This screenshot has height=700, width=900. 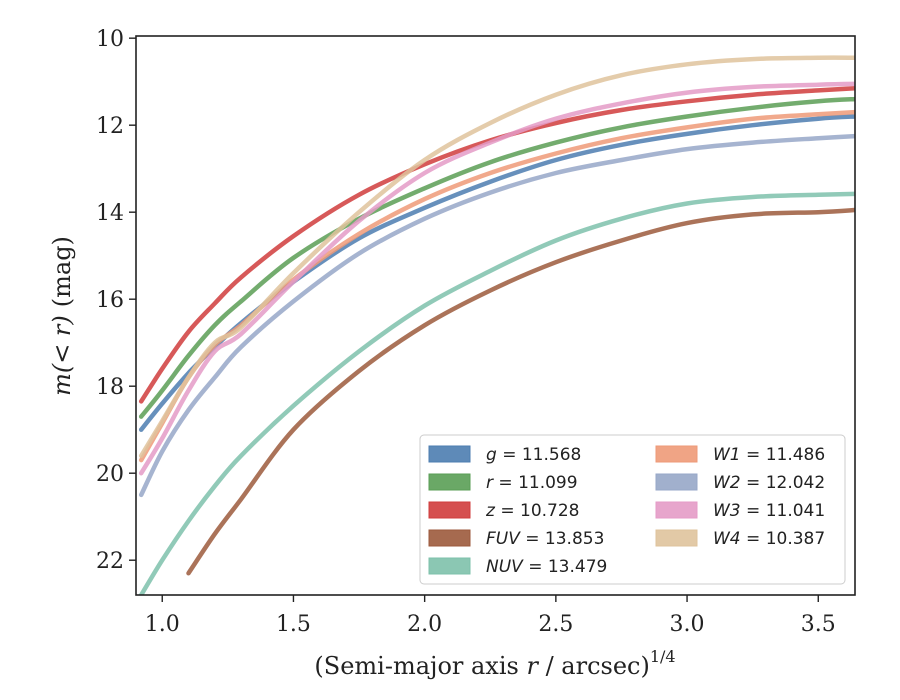 I want to click on y-tick-label: 12, so click(x=110, y=126).